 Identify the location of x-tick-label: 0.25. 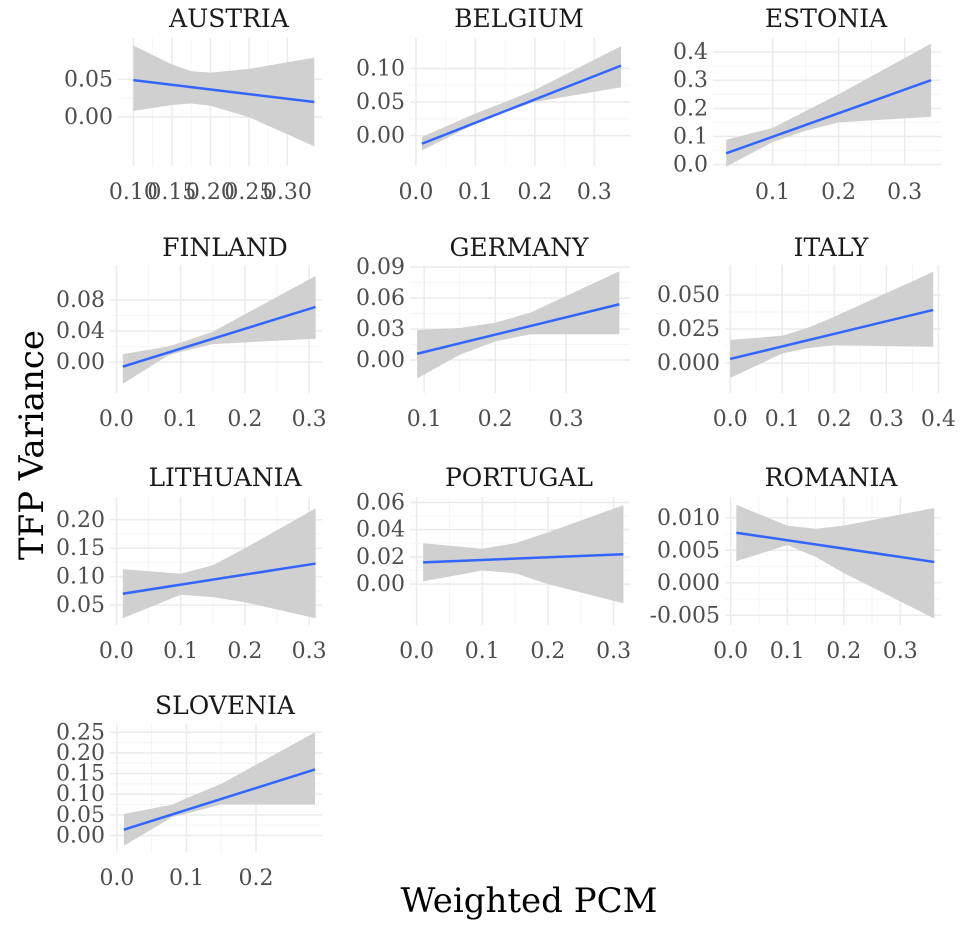
(248, 192).